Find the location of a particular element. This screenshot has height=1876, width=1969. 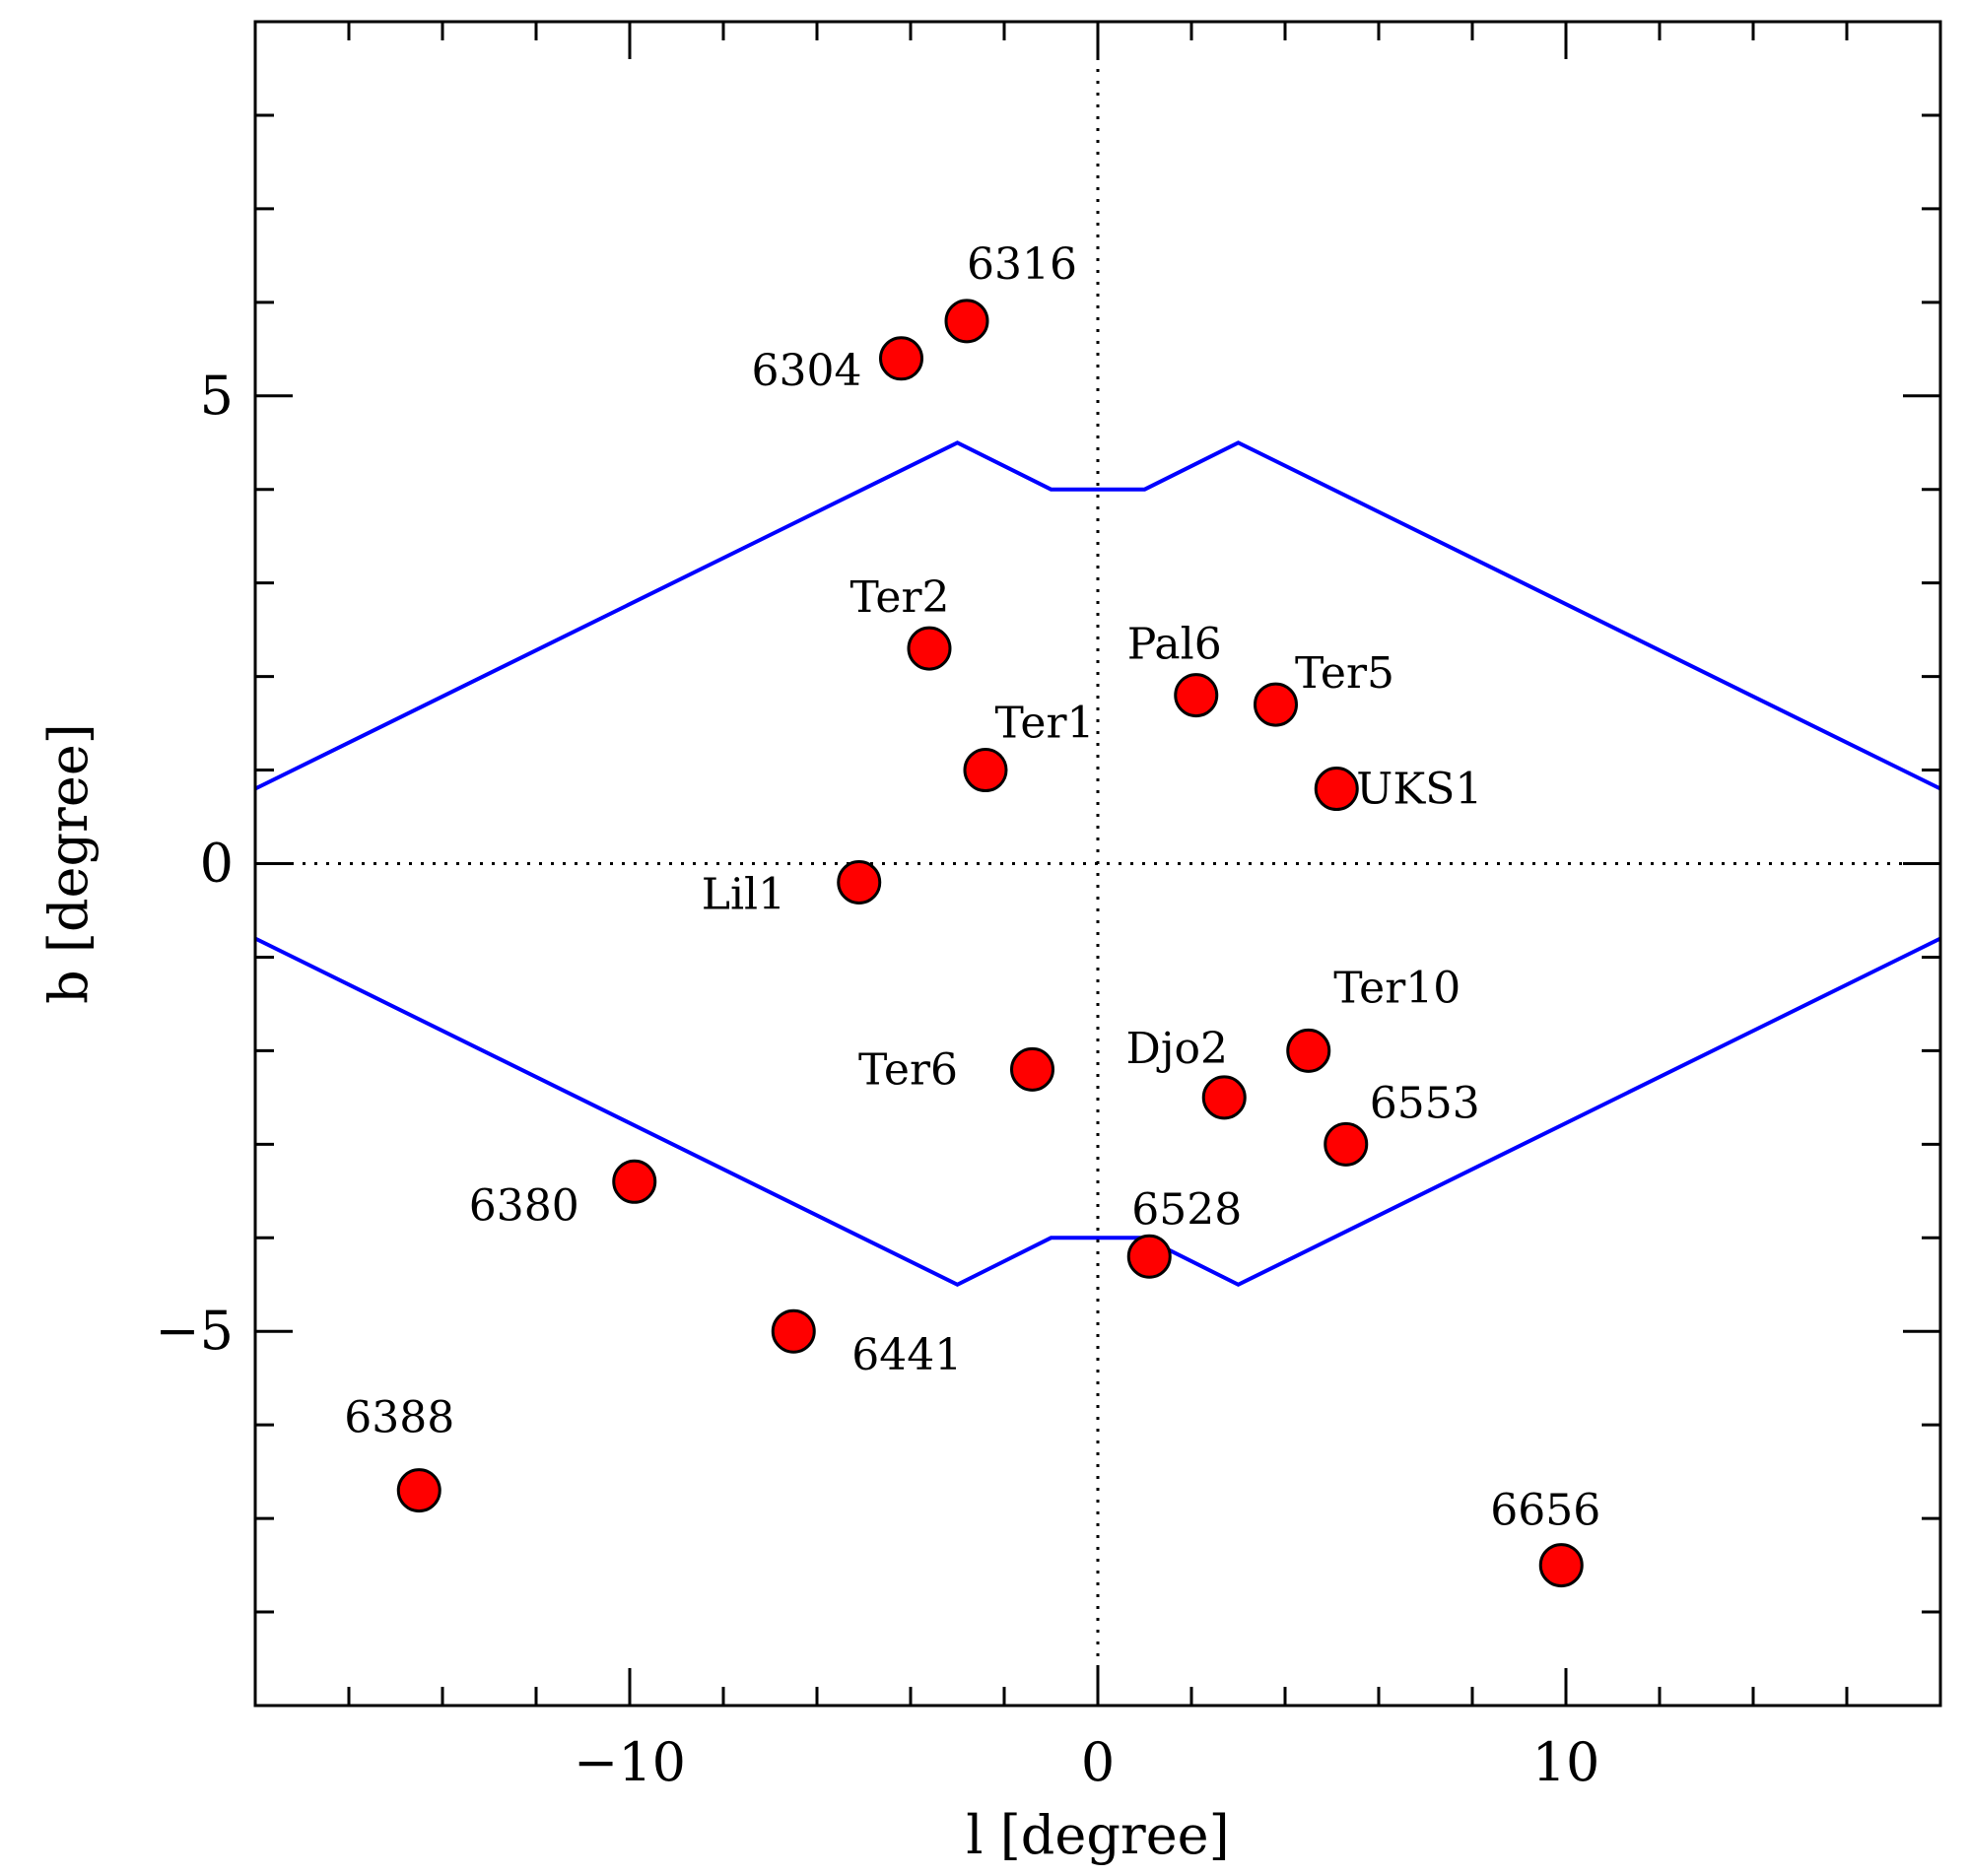

data-point-lil1 is located at coordinates (859, 882).